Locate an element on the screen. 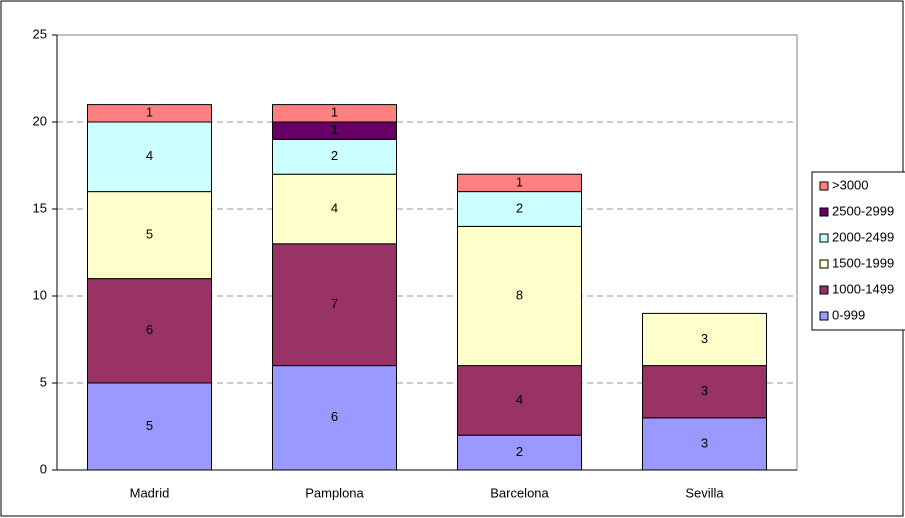 This screenshot has height=518, width=905. y-tick-label: 5 is located at coordinates (43, 381).